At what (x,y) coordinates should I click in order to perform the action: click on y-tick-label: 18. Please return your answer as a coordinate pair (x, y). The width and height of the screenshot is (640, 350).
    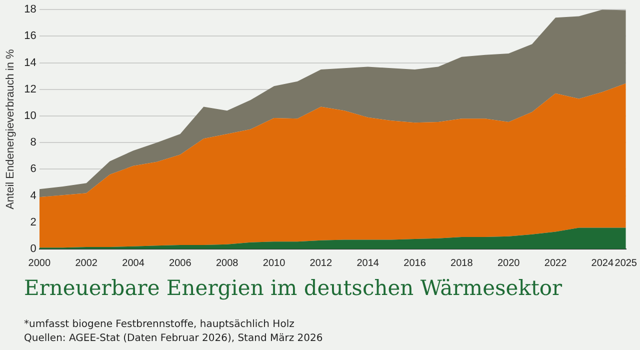
    Looking at the image, I should click on (30, 10).